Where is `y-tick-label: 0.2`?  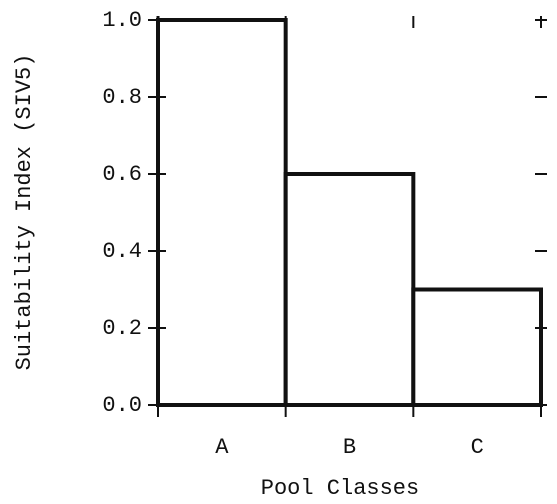
y-tick-label: 0.2 is located at coordinates (122, 328).